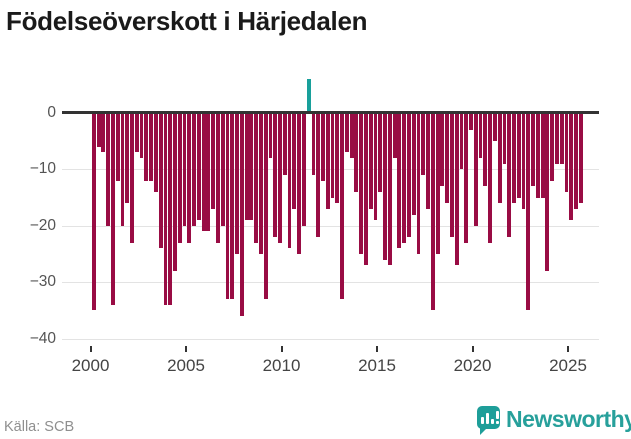  What do you see at coordinates (561, 139) in the screenshot?
I see `bar-2024Q3` at bounding box center [561, 139].